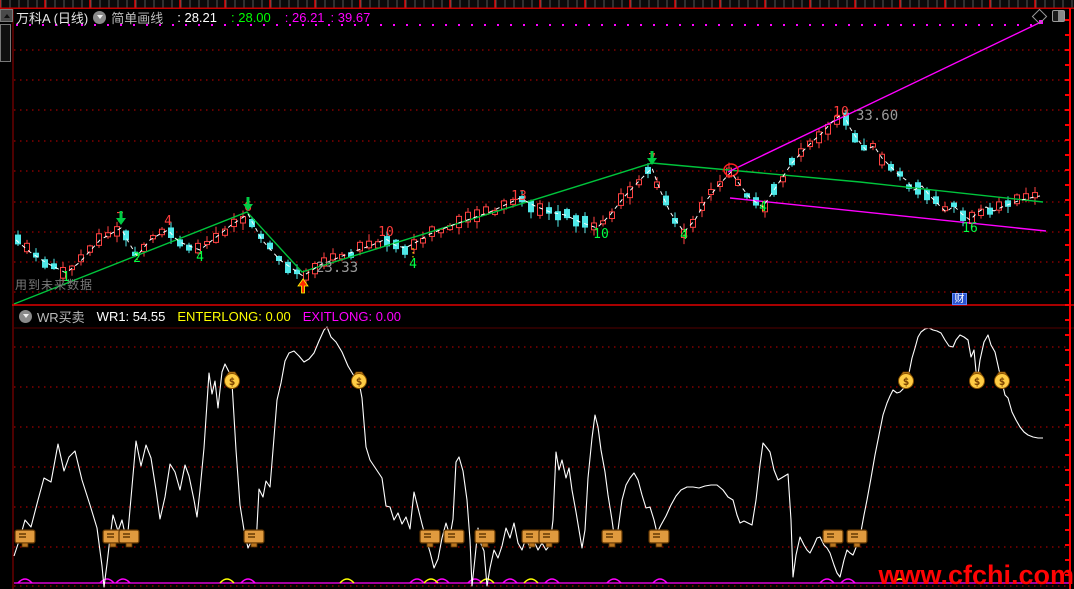 This screenshot has width=1074, height=589. Describe the element at coordinates (251, 17) in the screenshot. I see `quote-value-2: : 28.00` at that location.